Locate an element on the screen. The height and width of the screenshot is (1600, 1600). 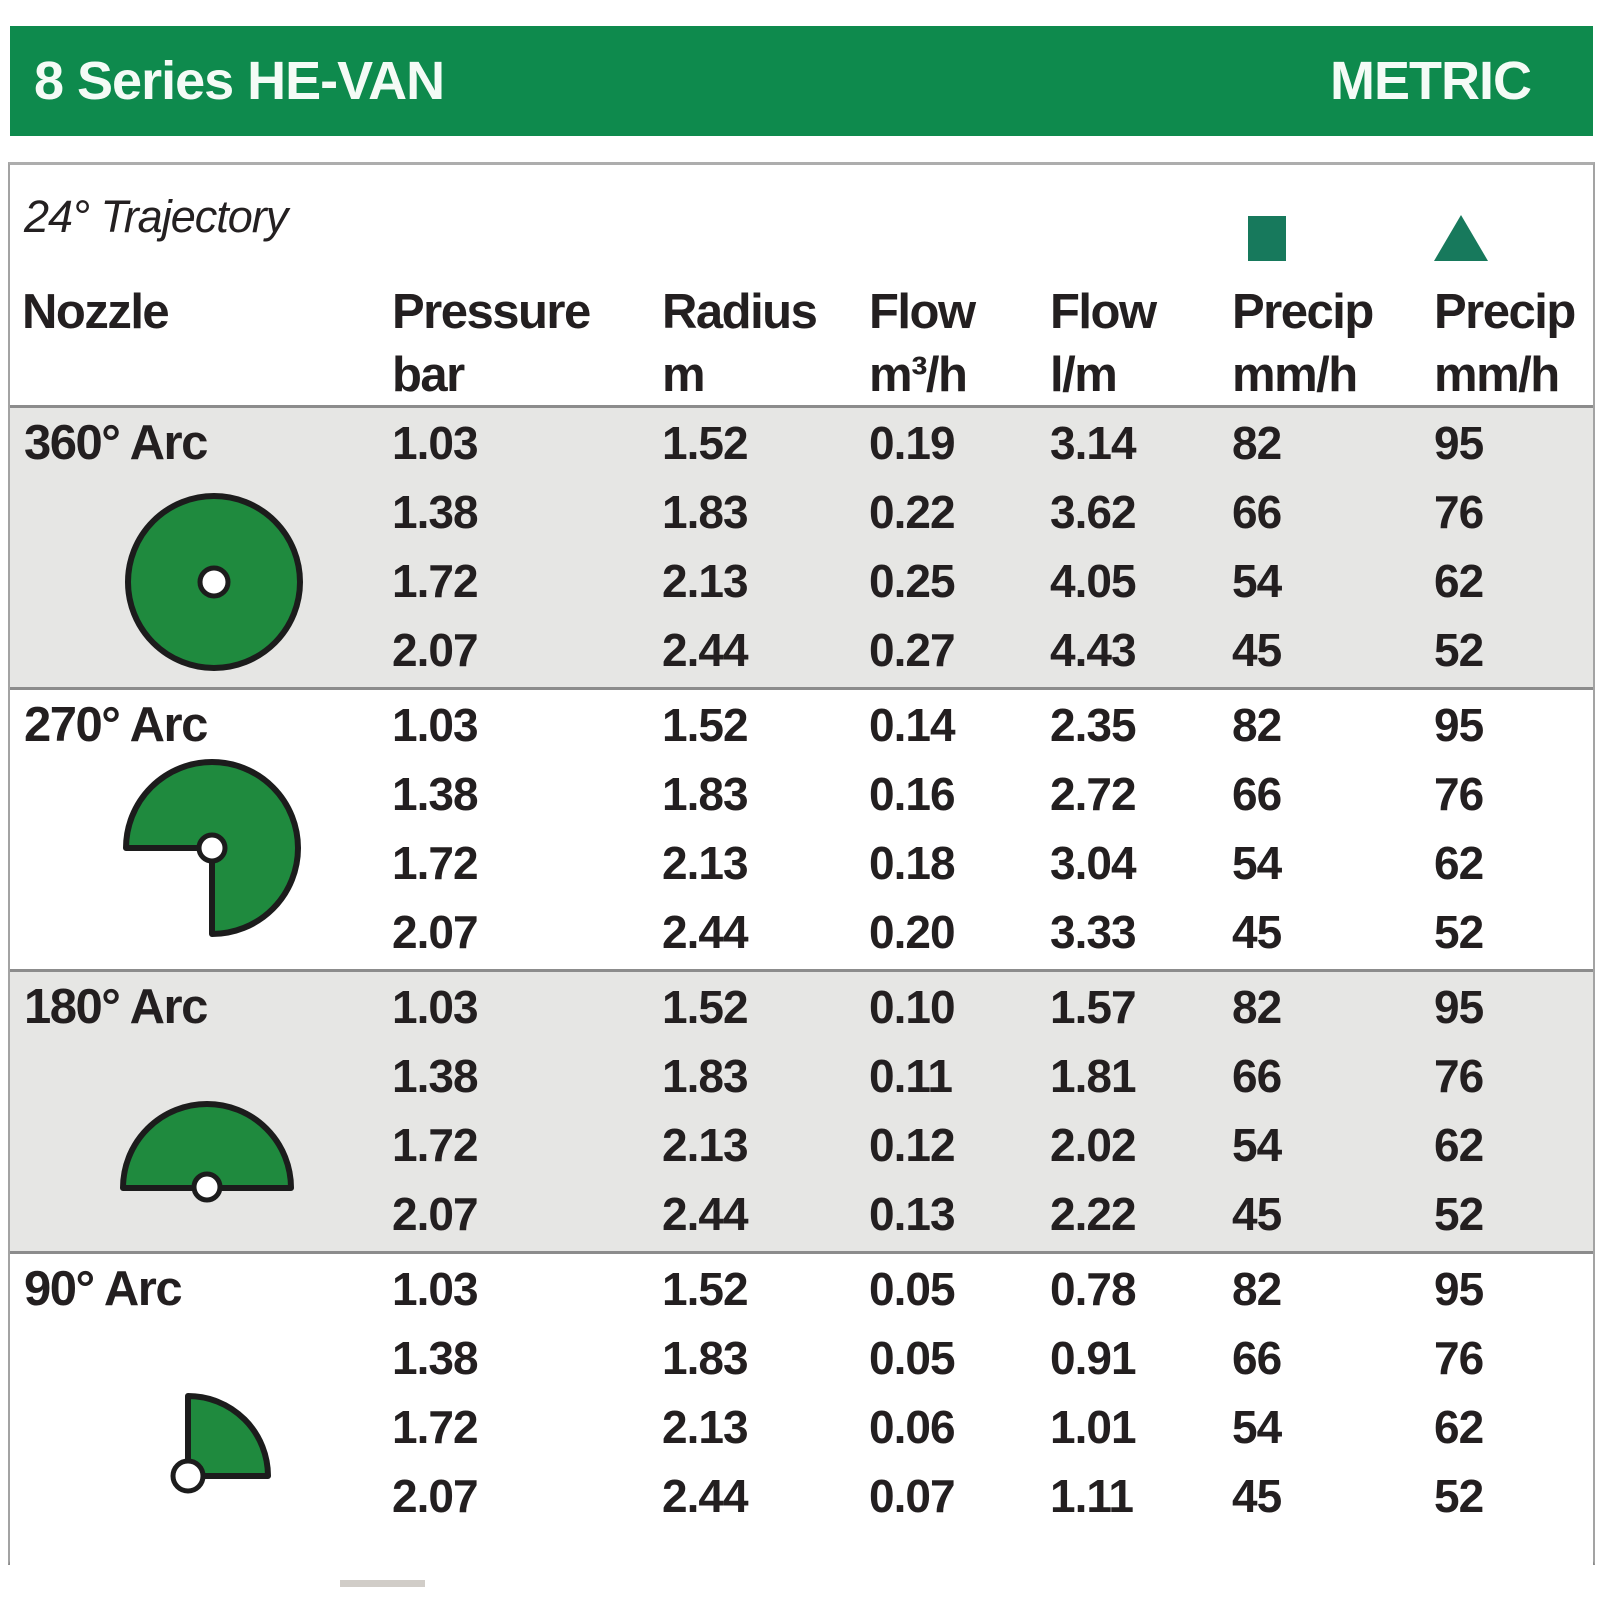
precip-triangle-legend-icon is located at coordinates (1461, 238).